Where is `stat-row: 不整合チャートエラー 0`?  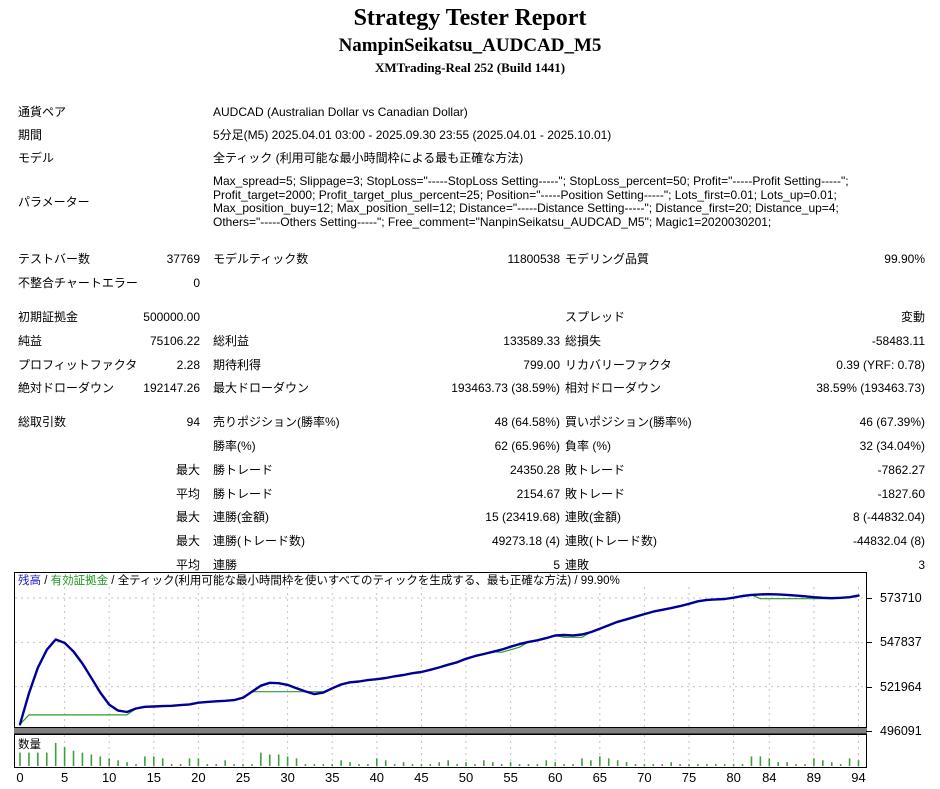 stat-row: 不整合チャートエラー 0 is located at coordinates (471, 284).